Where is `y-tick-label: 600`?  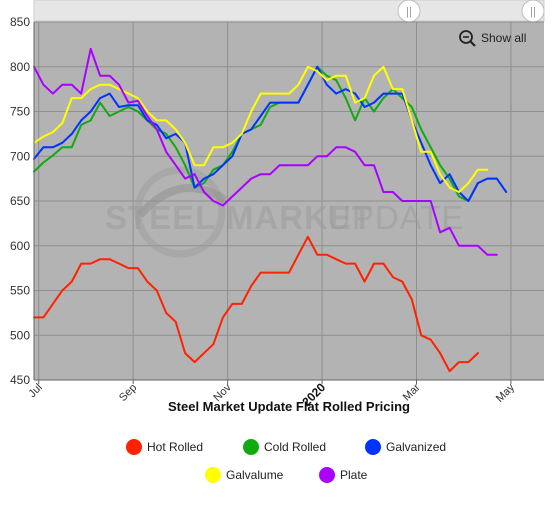 y-tick-label: 600 is located at coordinates (20, 246).